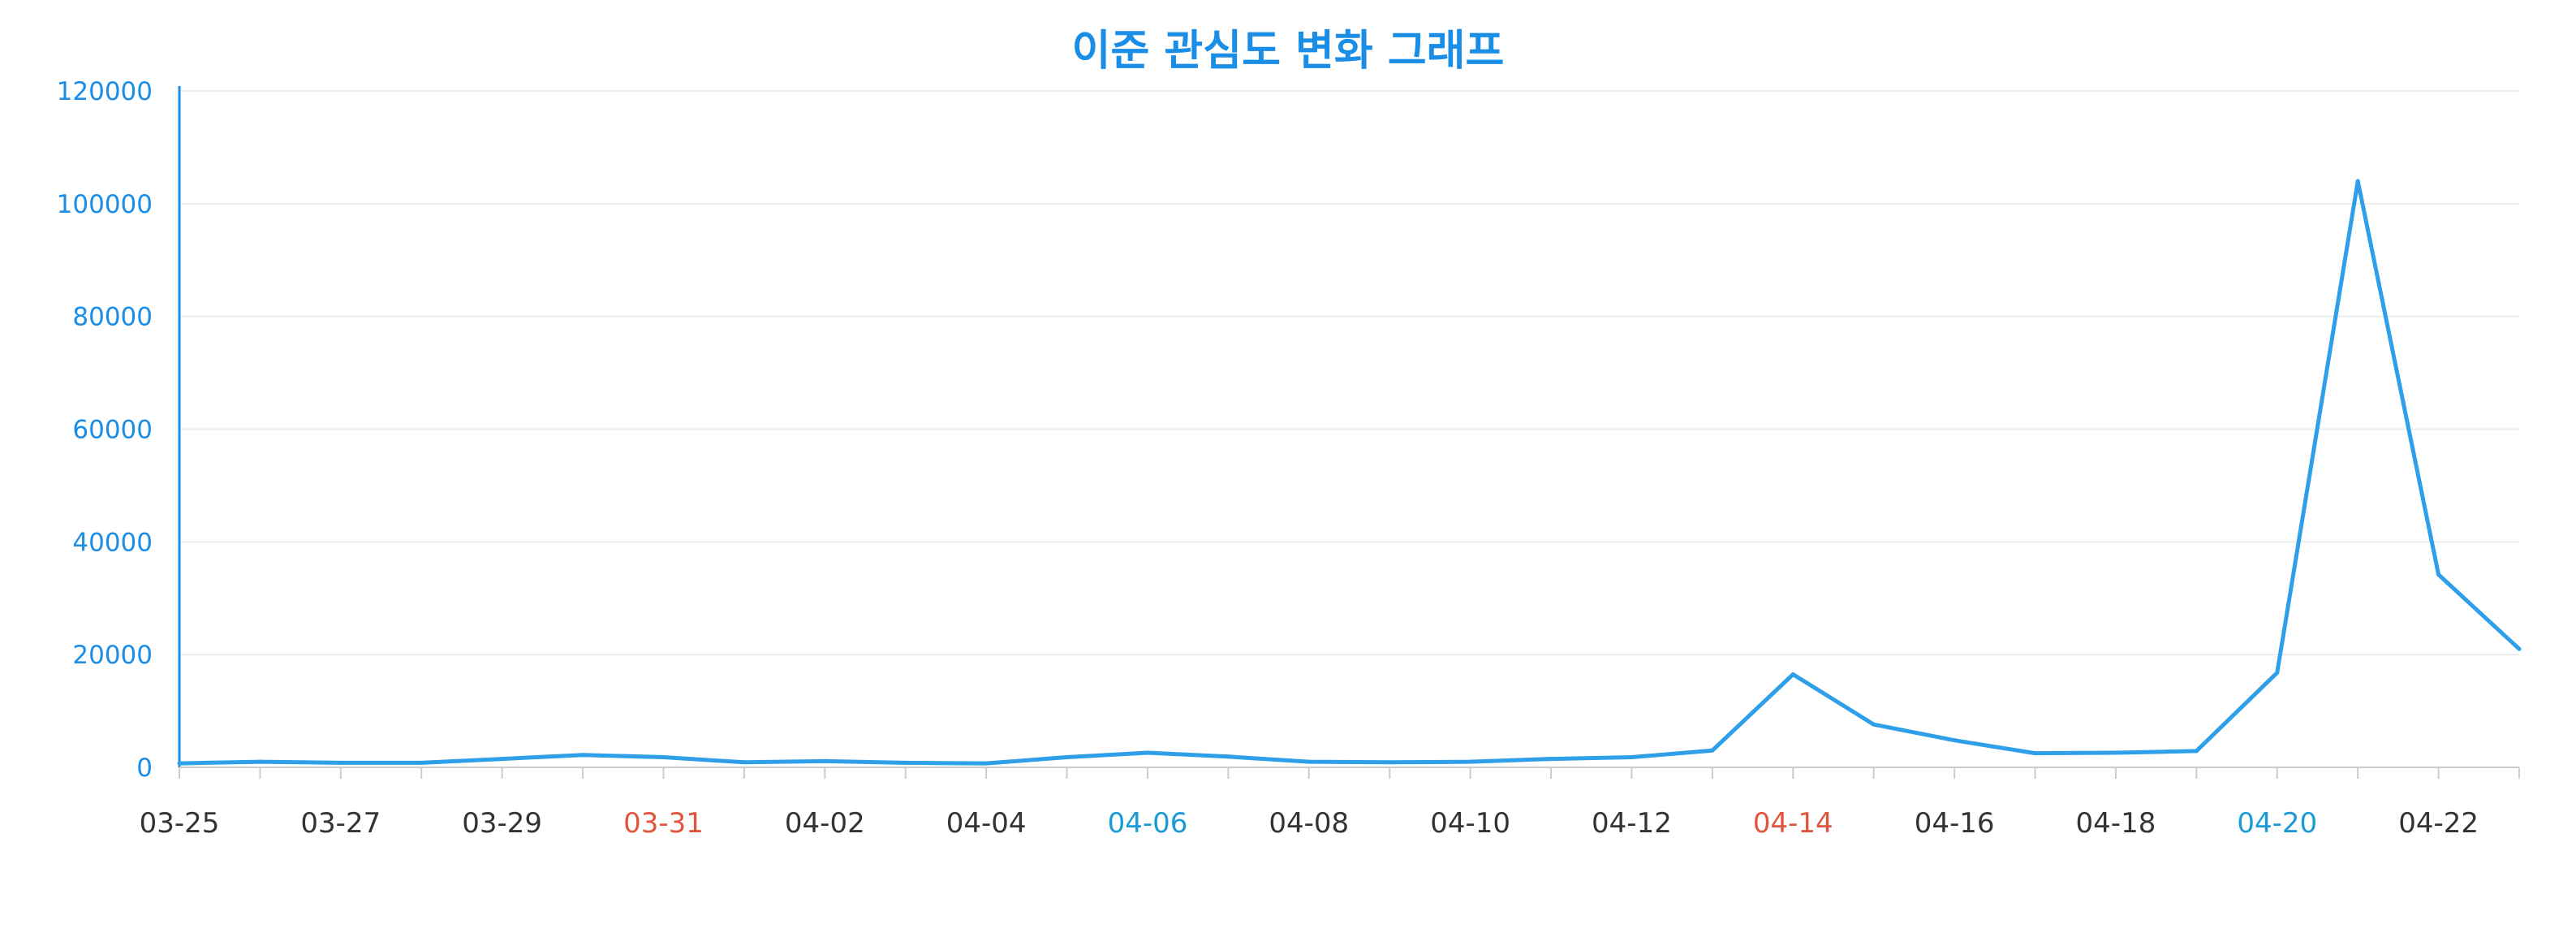 The height and width of the screenshot is (933, 2576). What do you see at coordinates (825, 823) in the screenshot?
I see `x-tick-label: 04-02` at bounding box center [825, 823].